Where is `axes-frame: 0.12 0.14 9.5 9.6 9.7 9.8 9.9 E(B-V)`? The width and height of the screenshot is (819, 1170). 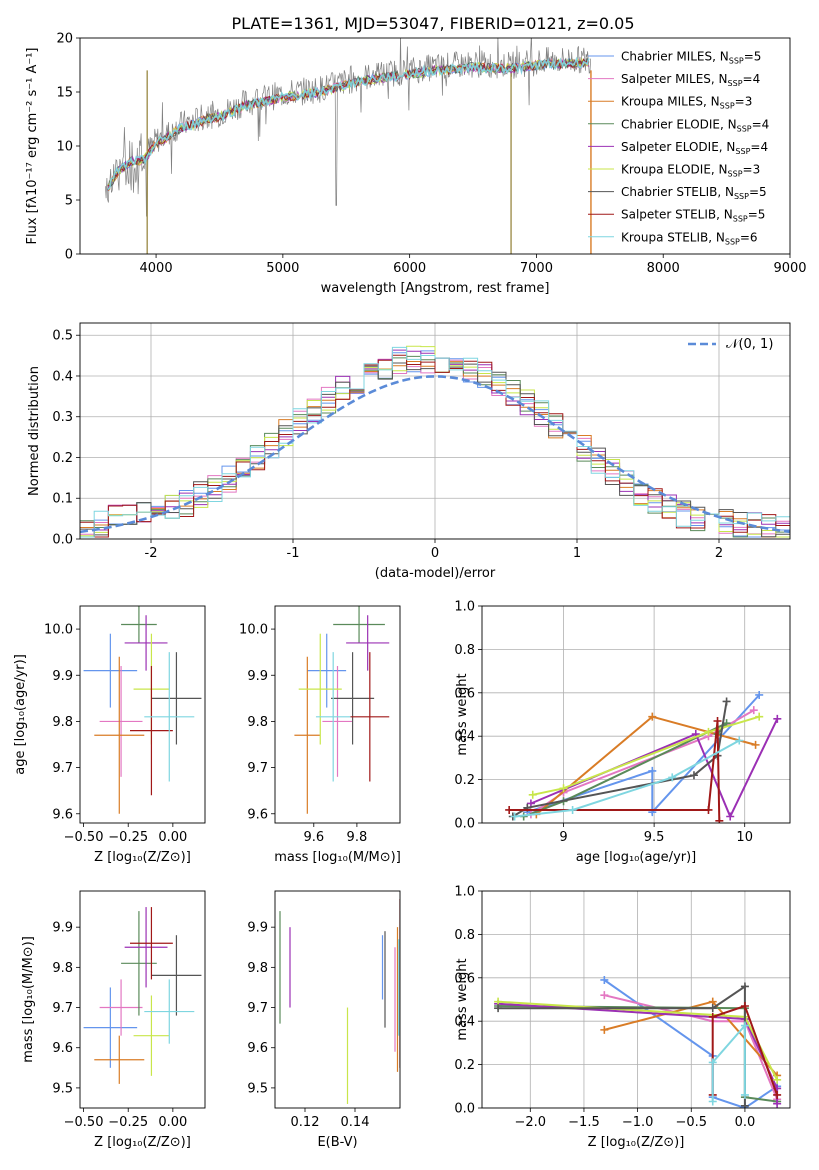
axes-frame: 0.12 0.14 9.5 9.6 9.7 9.8 9.9 E(B-V) is located at coordinates (324, 1020).